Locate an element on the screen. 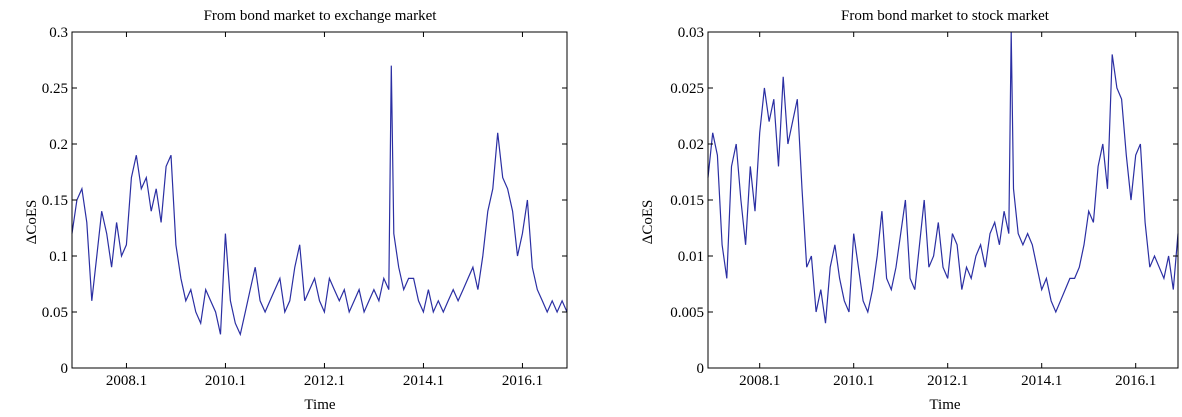 This screenshot has height=417, width=1182. y-tick-label: 0.05 is located at coordinates (55, 313).